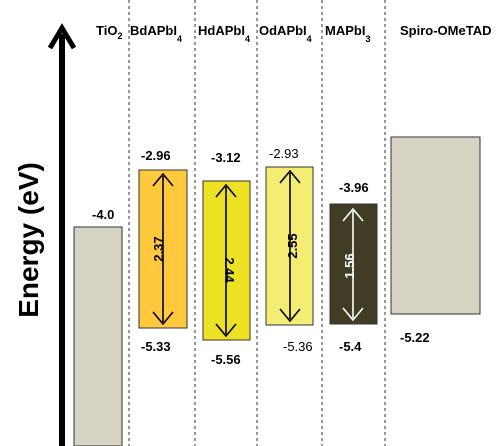 The width and height of the screenshot is (500, 446). I want to click on band-spiro: -5.22, so click(435, 240).